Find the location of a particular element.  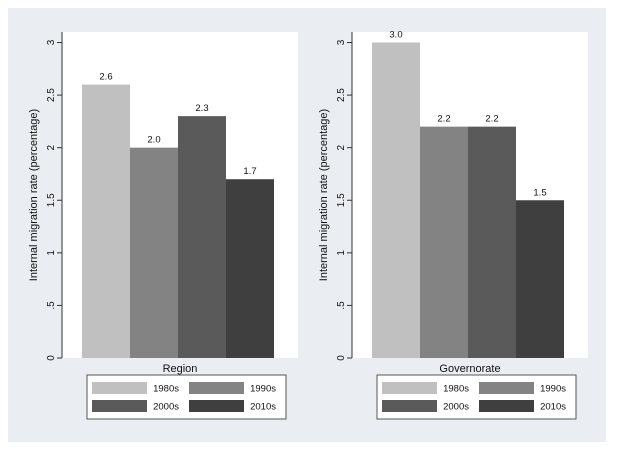

bar-value-label: 1.5 is located at coordinates (539, 192).